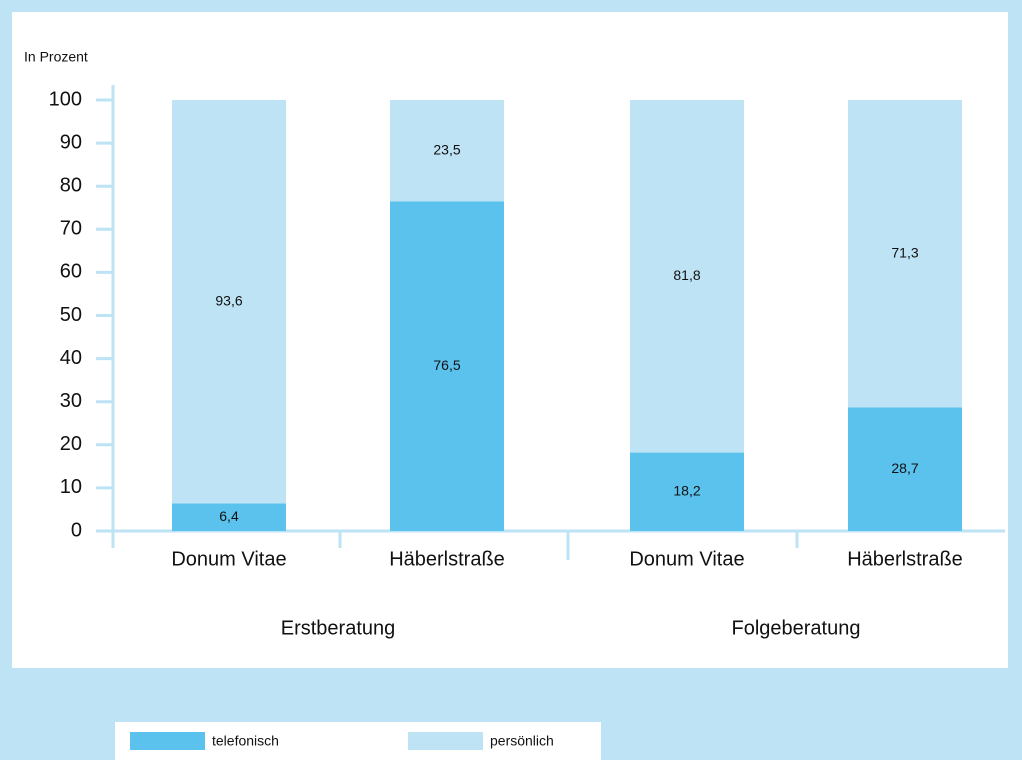 This screenshot has height=760, width=1022. I want to click on value-label: 76,5, so click(446, 365).